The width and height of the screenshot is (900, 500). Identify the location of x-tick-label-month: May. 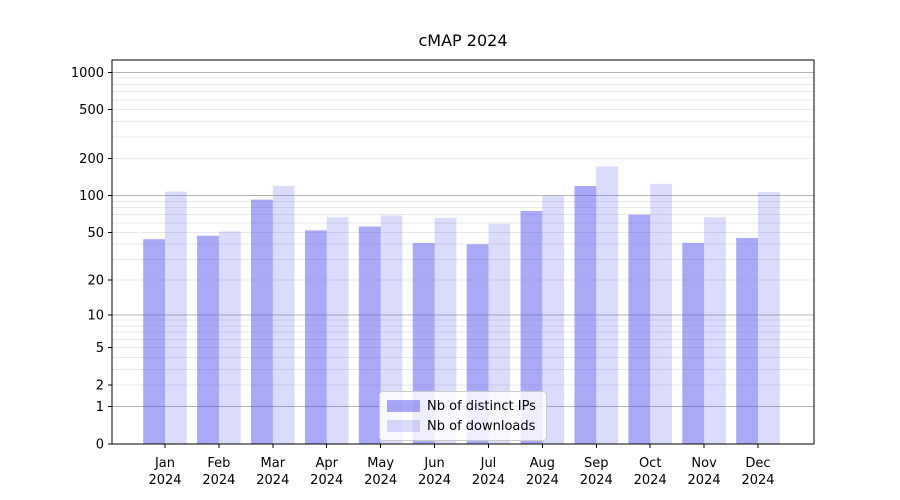
(380, 463).